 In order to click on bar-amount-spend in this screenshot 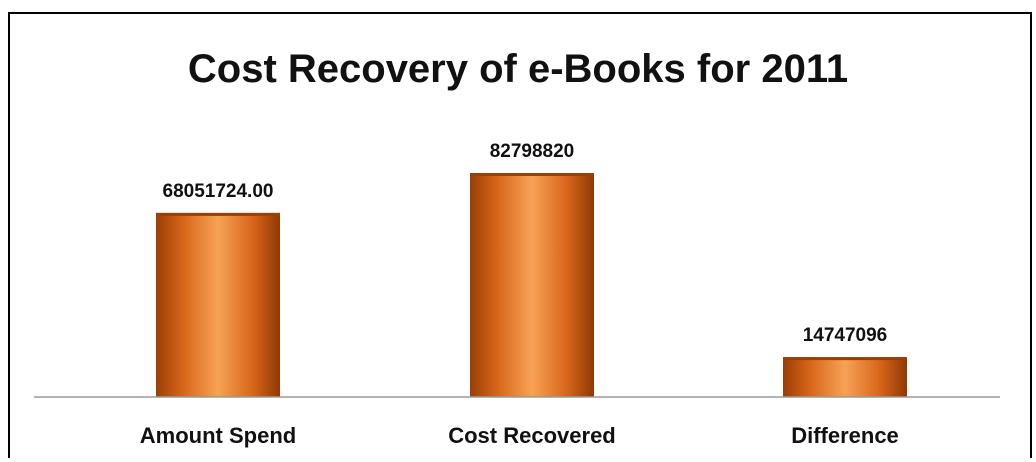, I will do `click(218, 304)`.